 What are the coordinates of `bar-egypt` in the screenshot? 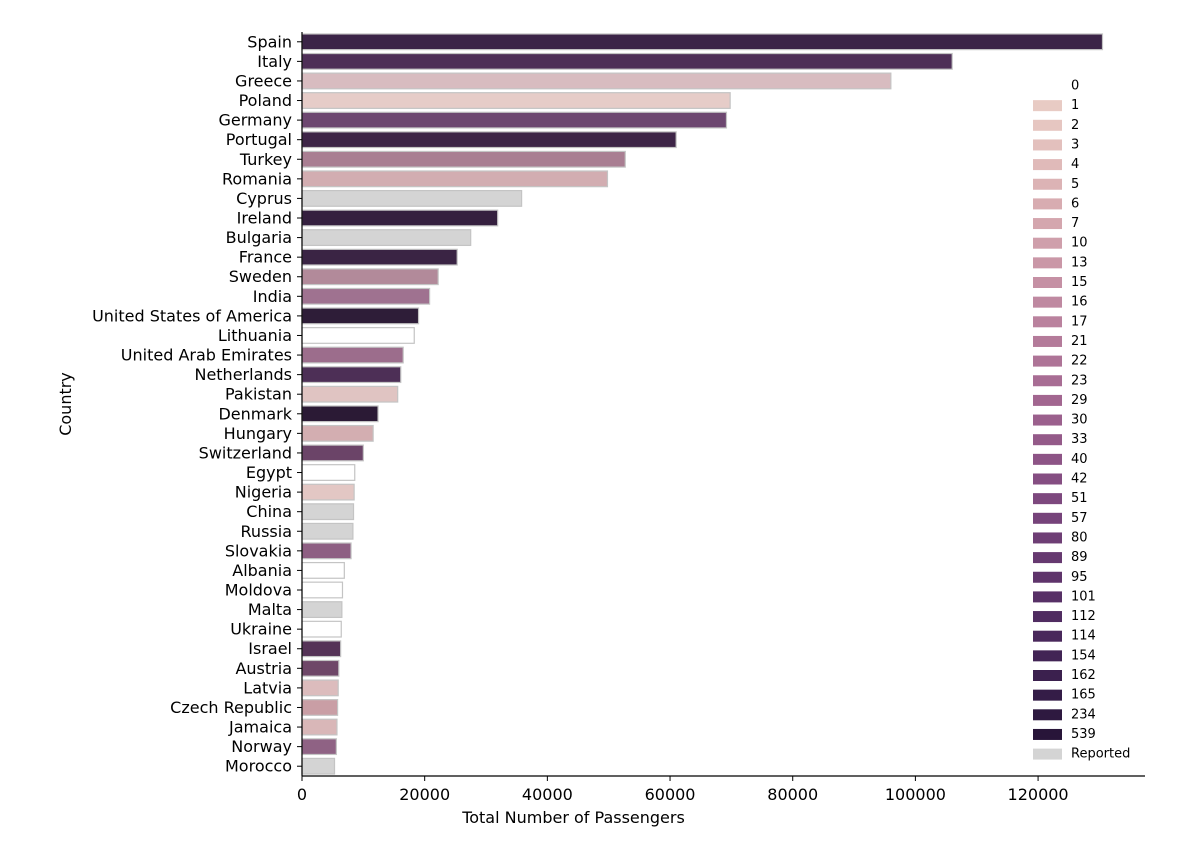 It's located at (328, 472).